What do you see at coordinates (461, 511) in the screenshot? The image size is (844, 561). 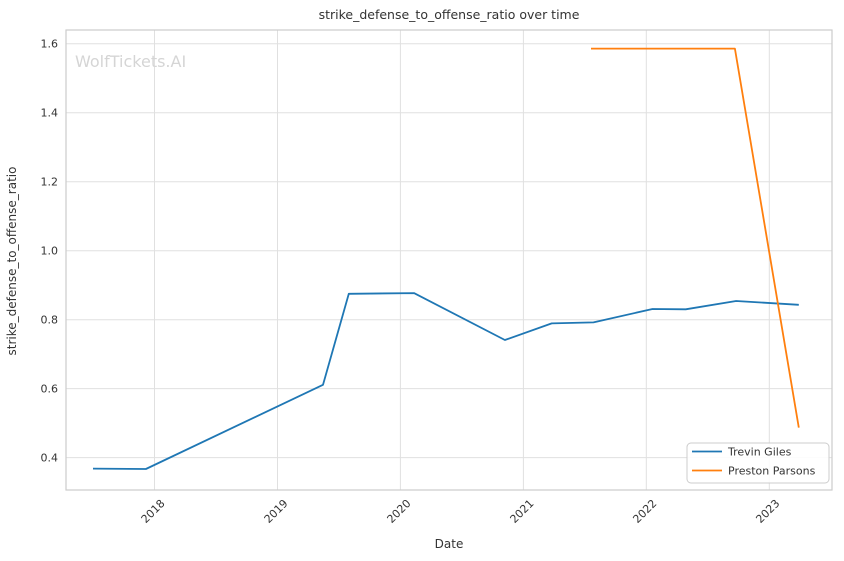 I see `x-axis-tick-labels: 2018 2019 2020 2021 2022 2023` at bounding box center [461, 511].